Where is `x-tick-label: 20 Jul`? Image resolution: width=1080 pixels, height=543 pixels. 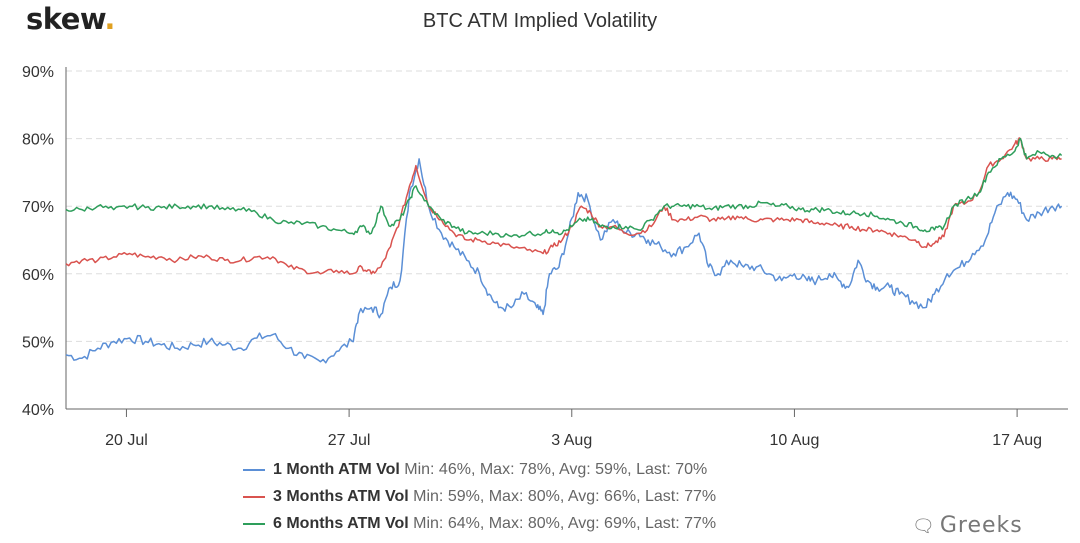 x-tick-label: 20 Jul is located at coordinates (126, 440).